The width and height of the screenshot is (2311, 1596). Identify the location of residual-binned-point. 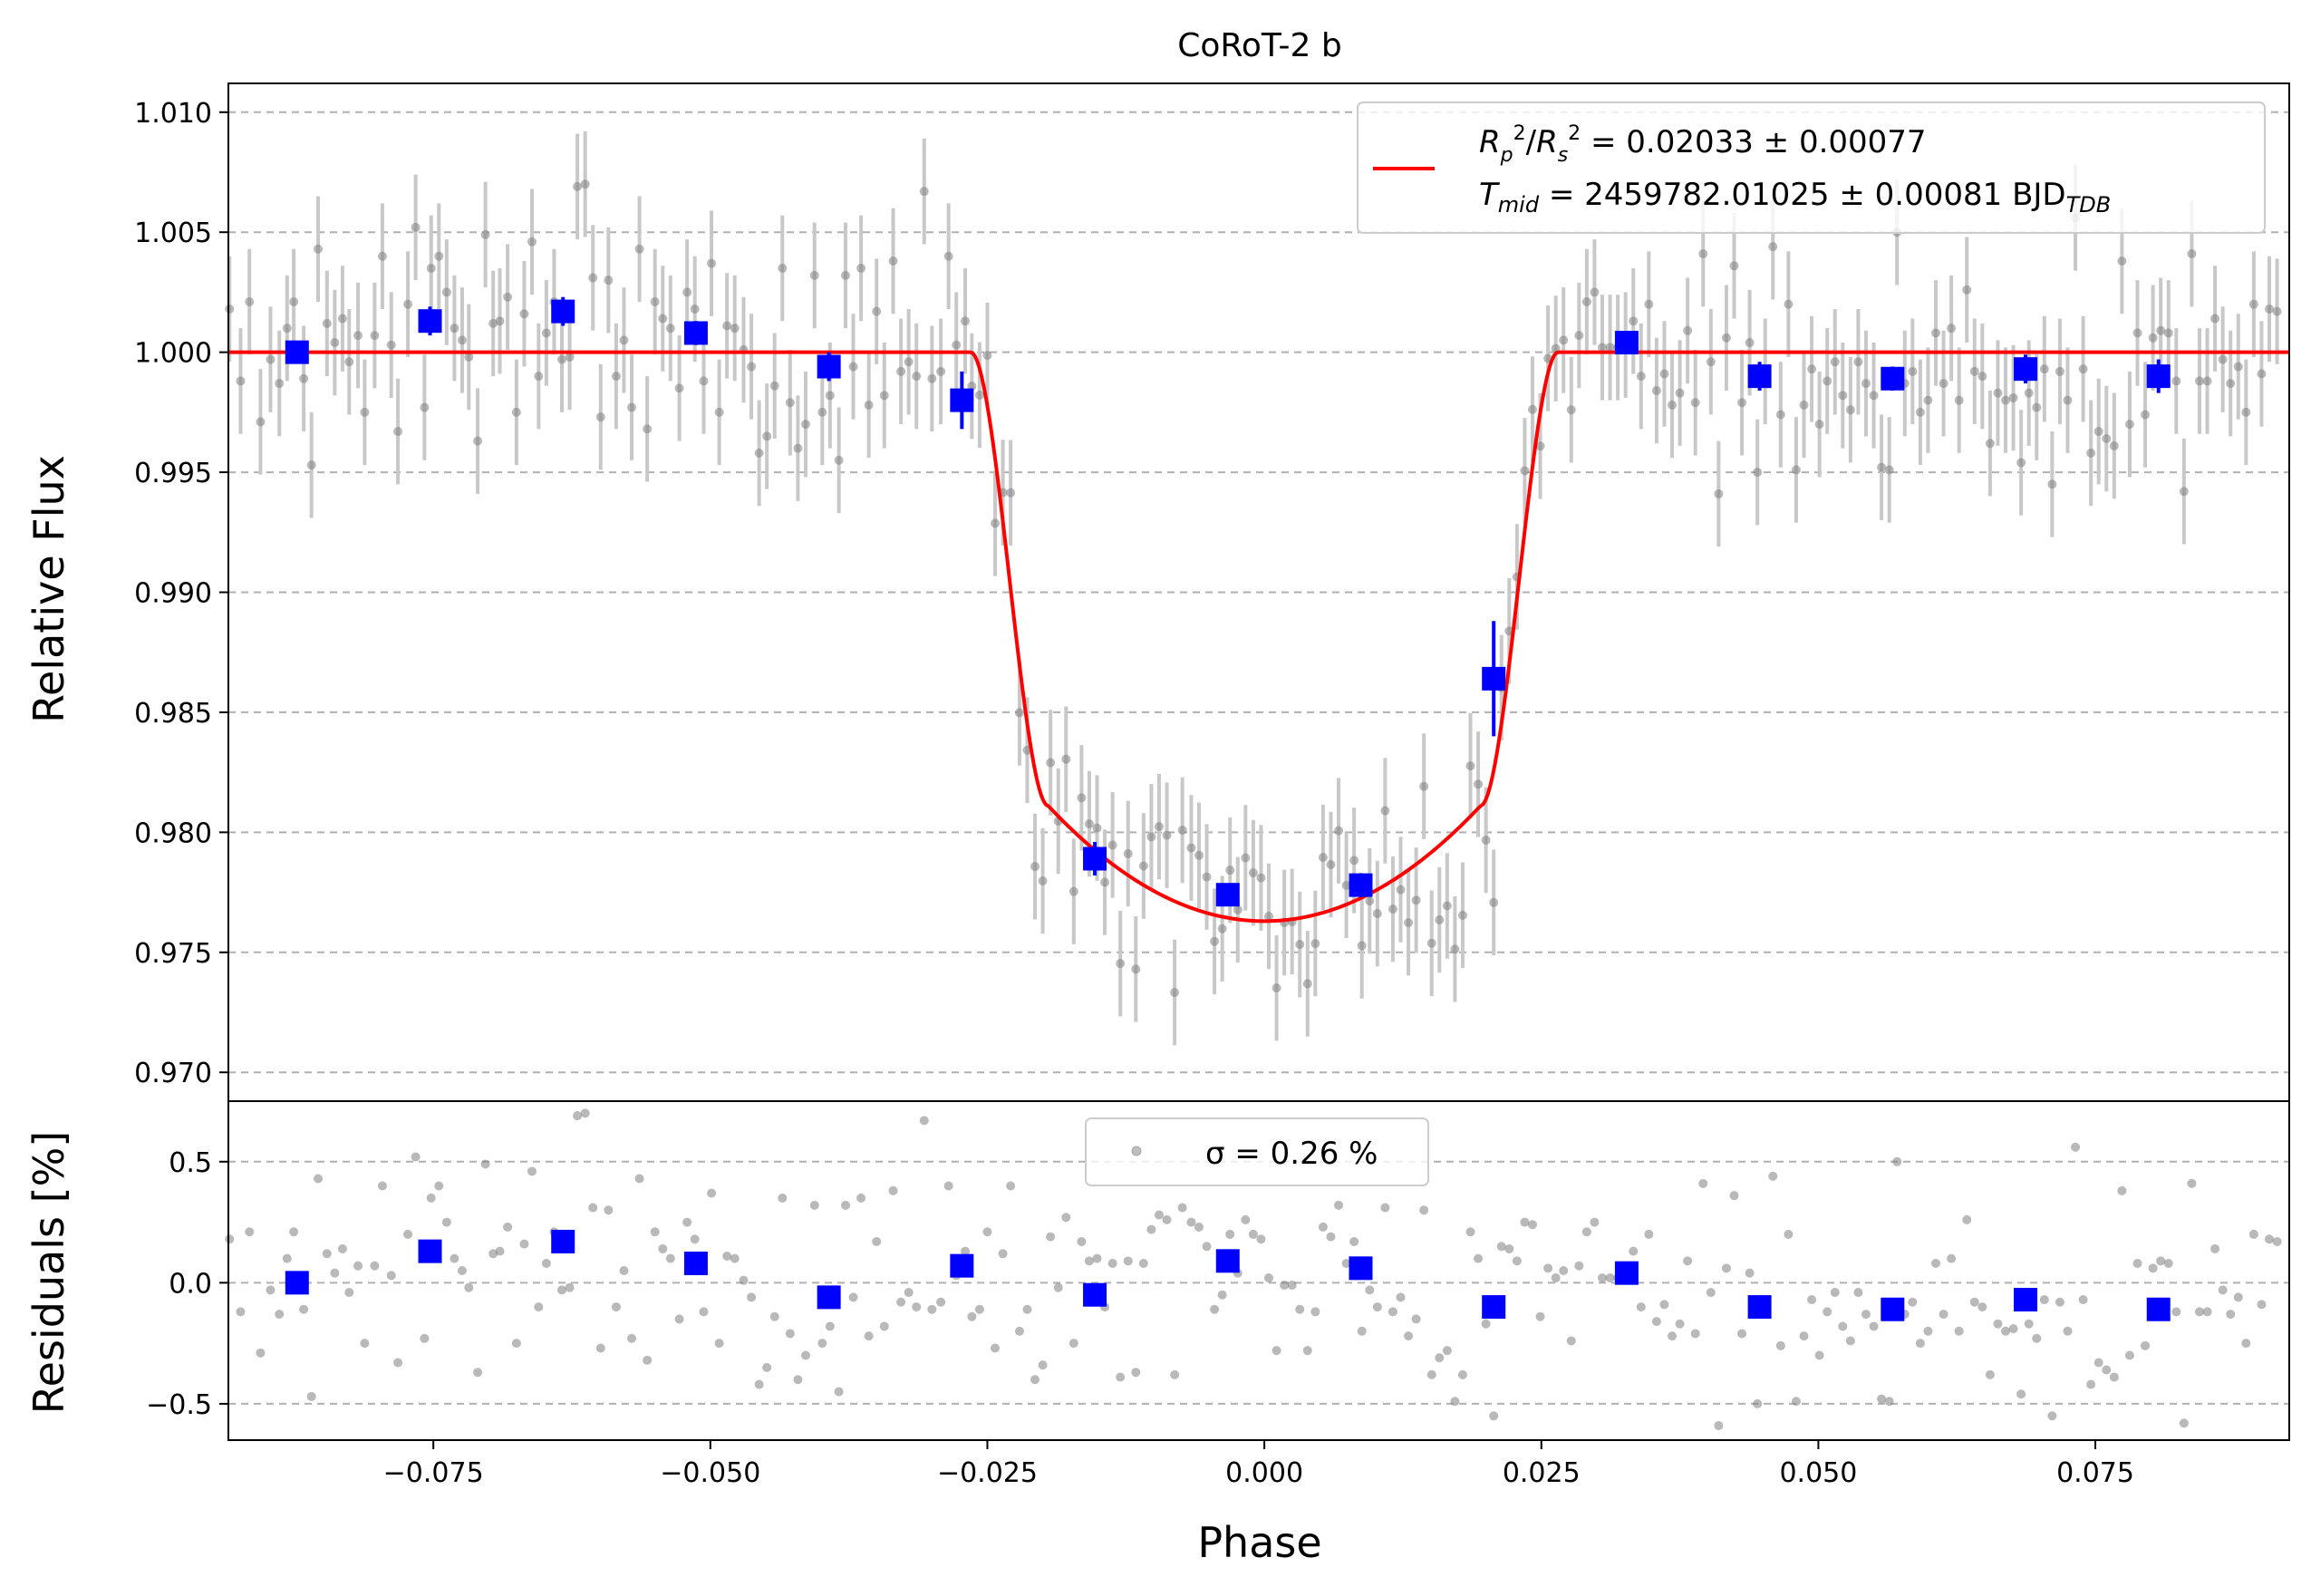
(1760, 1307).